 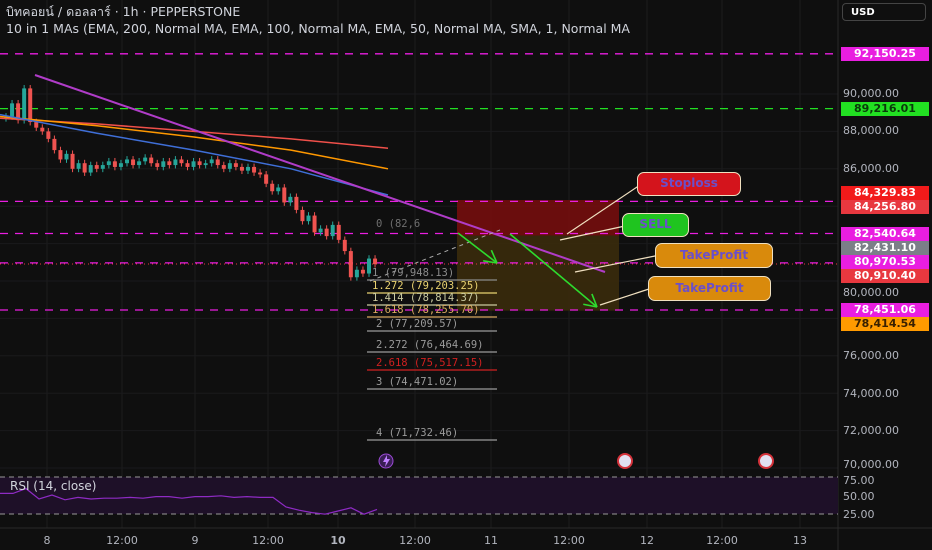 I want to click on price-axis-label: 80,000.00, so click(x=871, y=292).